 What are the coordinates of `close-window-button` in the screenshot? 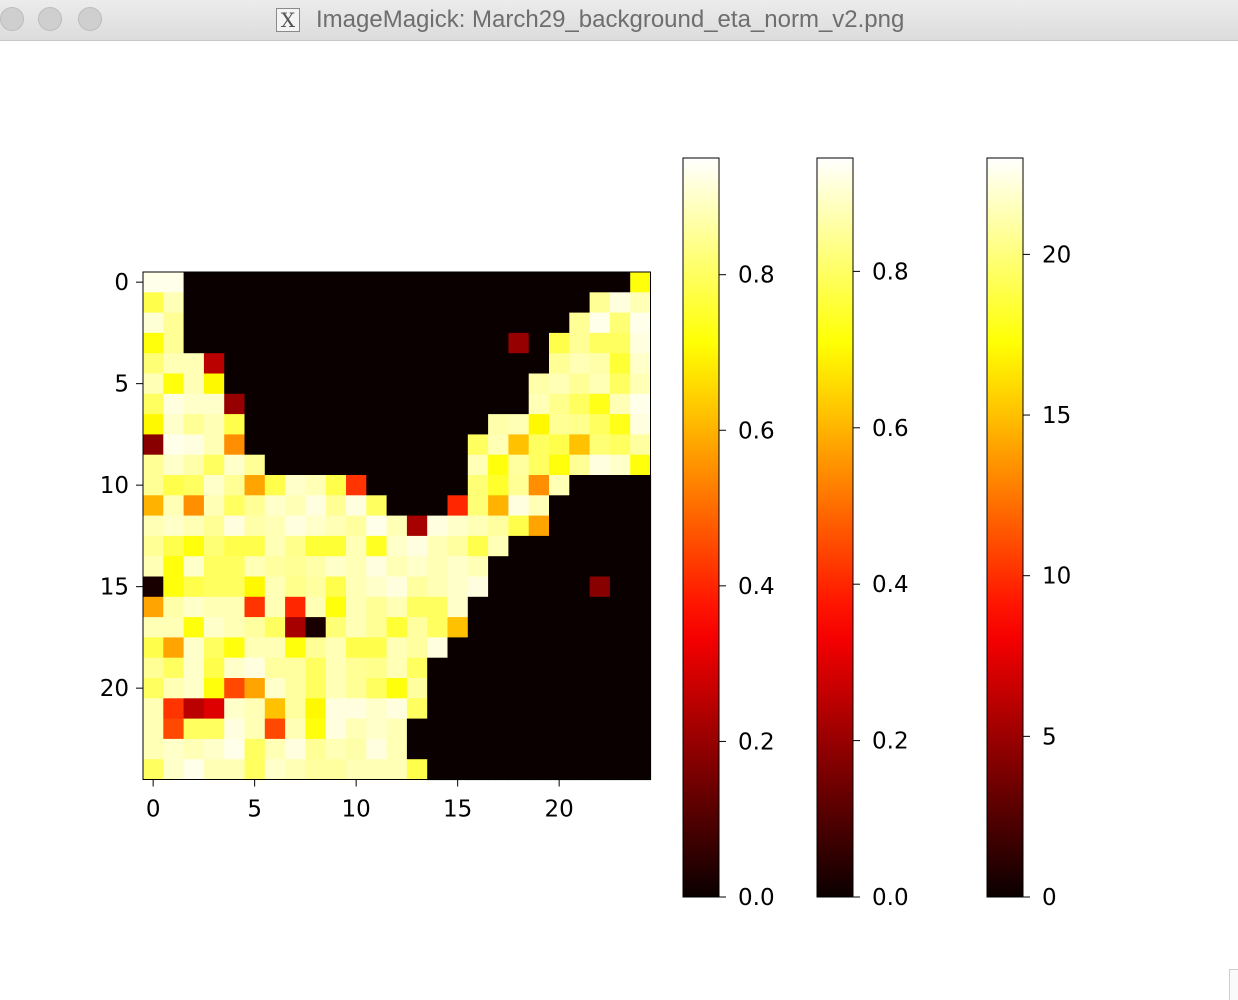 It's located at (12, 19).